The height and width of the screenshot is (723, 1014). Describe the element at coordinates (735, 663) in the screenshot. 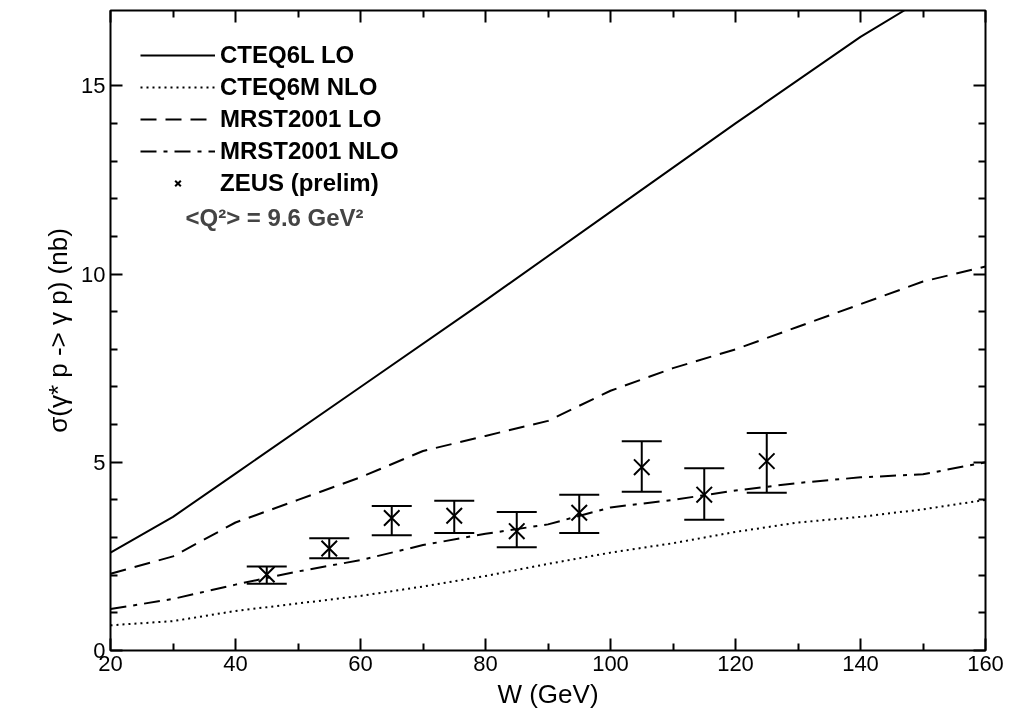

I see `x-tick-label: 120` at that location.